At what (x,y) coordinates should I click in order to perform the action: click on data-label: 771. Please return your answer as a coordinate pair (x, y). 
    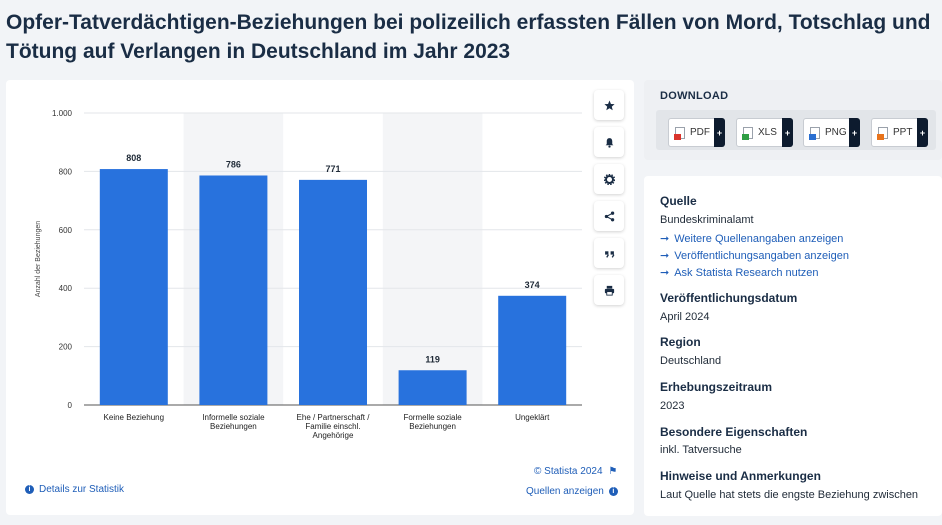
    Looking at the image, I should click on (332, 169).